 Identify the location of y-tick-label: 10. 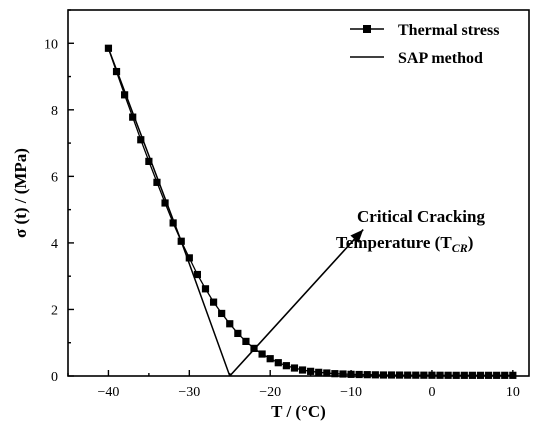
(51, 44).